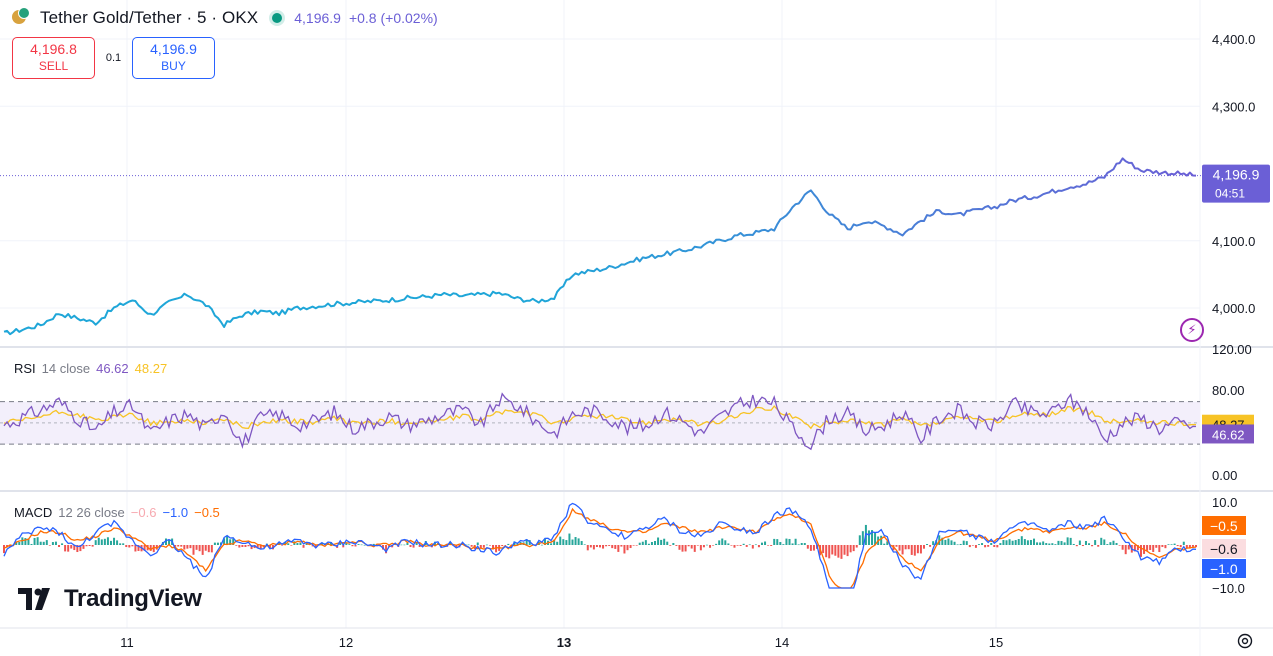 This screenshot has width=1273, height=656. I want to click on macd-line, so click(600, 545).